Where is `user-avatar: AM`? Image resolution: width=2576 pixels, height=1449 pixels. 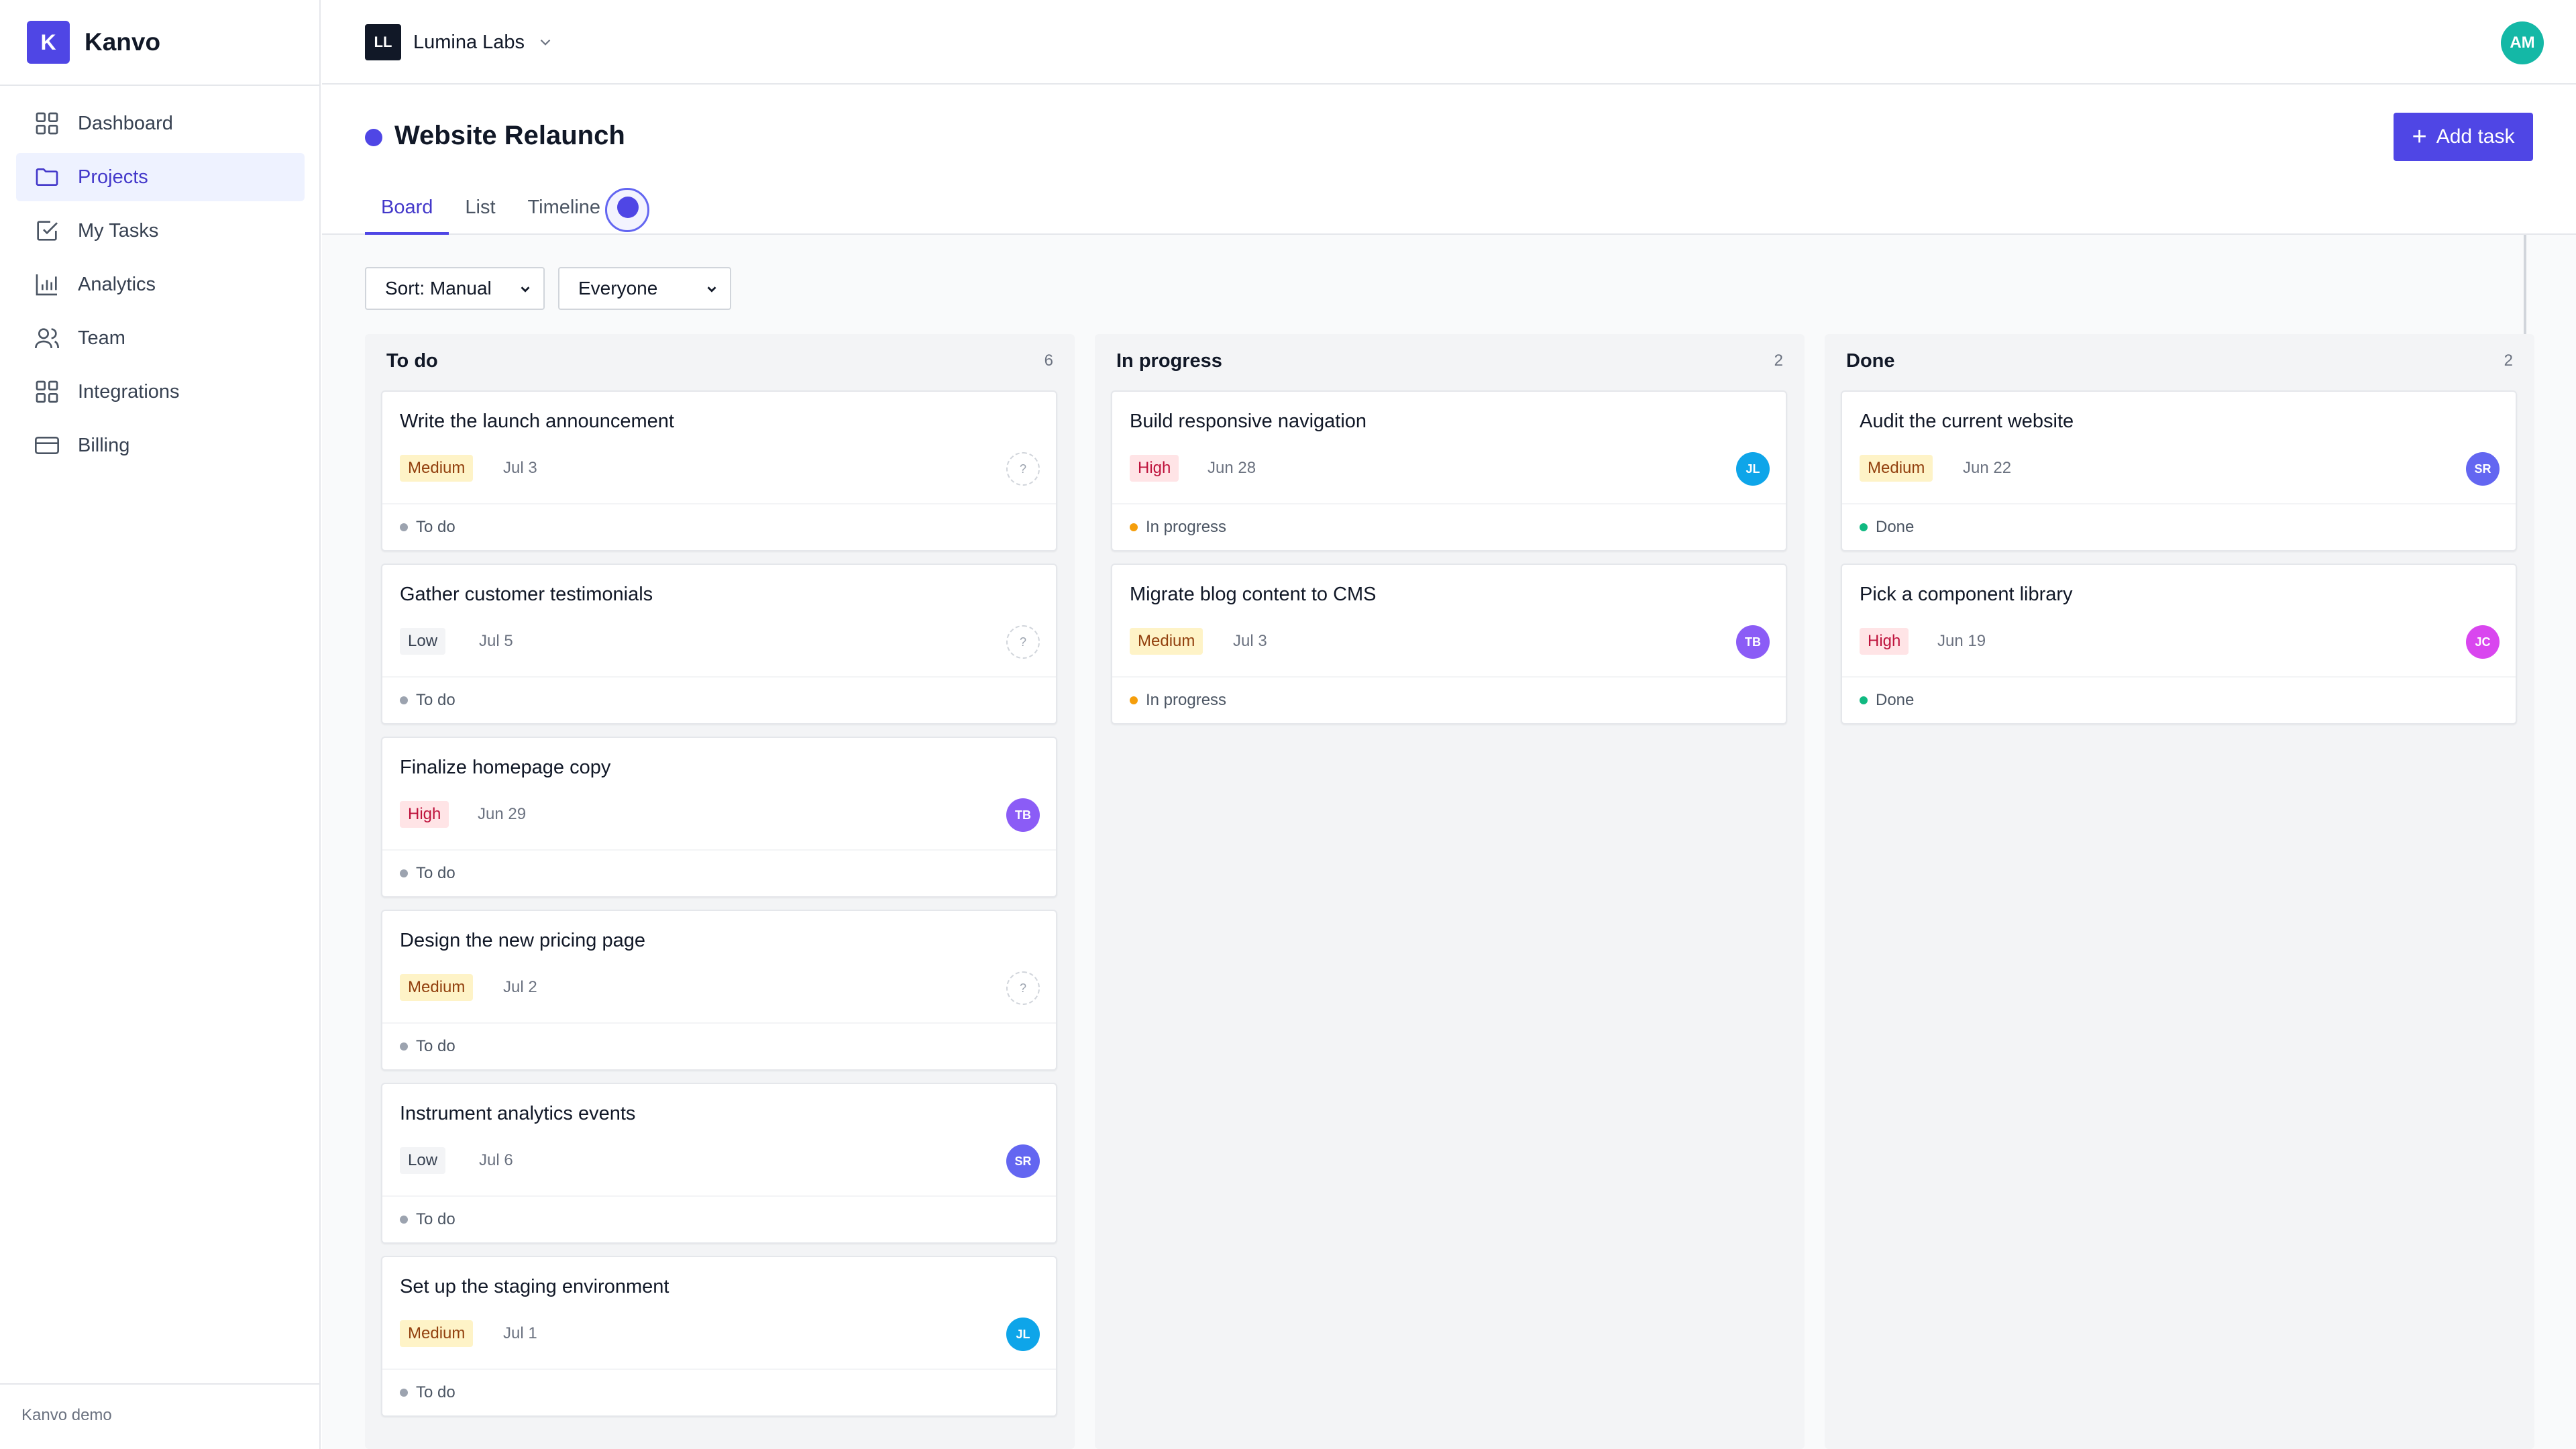
user-avatar: AM is located at coordinates (2522, 42).